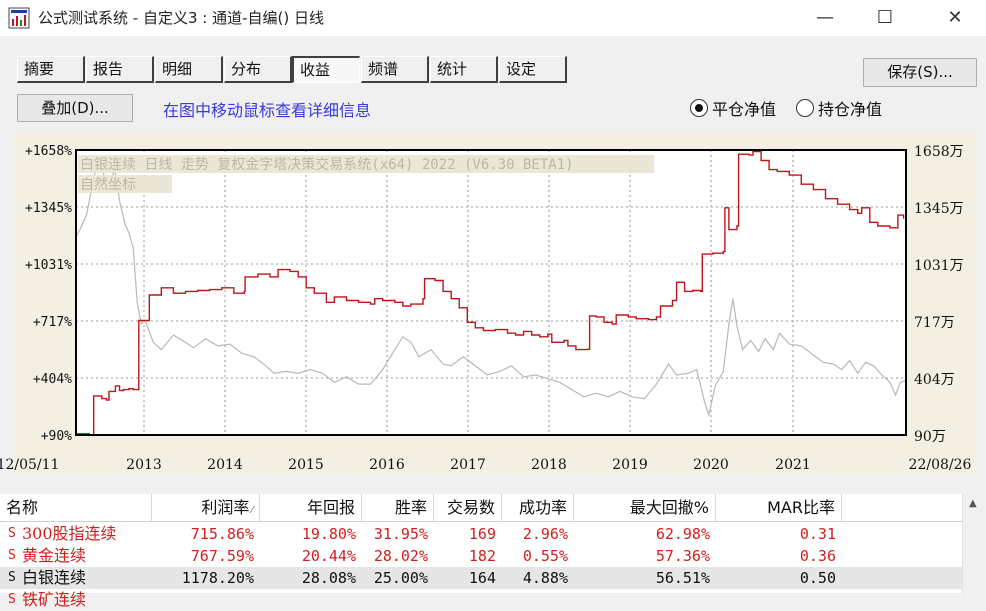 Image resolution: width=986 pixels, height=611 pixels. Describe the element at coordinates (493, 18) in the screenshot. I see `title-bar: 公式测试系统 - 自定义3 : 通道-自编() 日线 — ☐ ✕` at that location.